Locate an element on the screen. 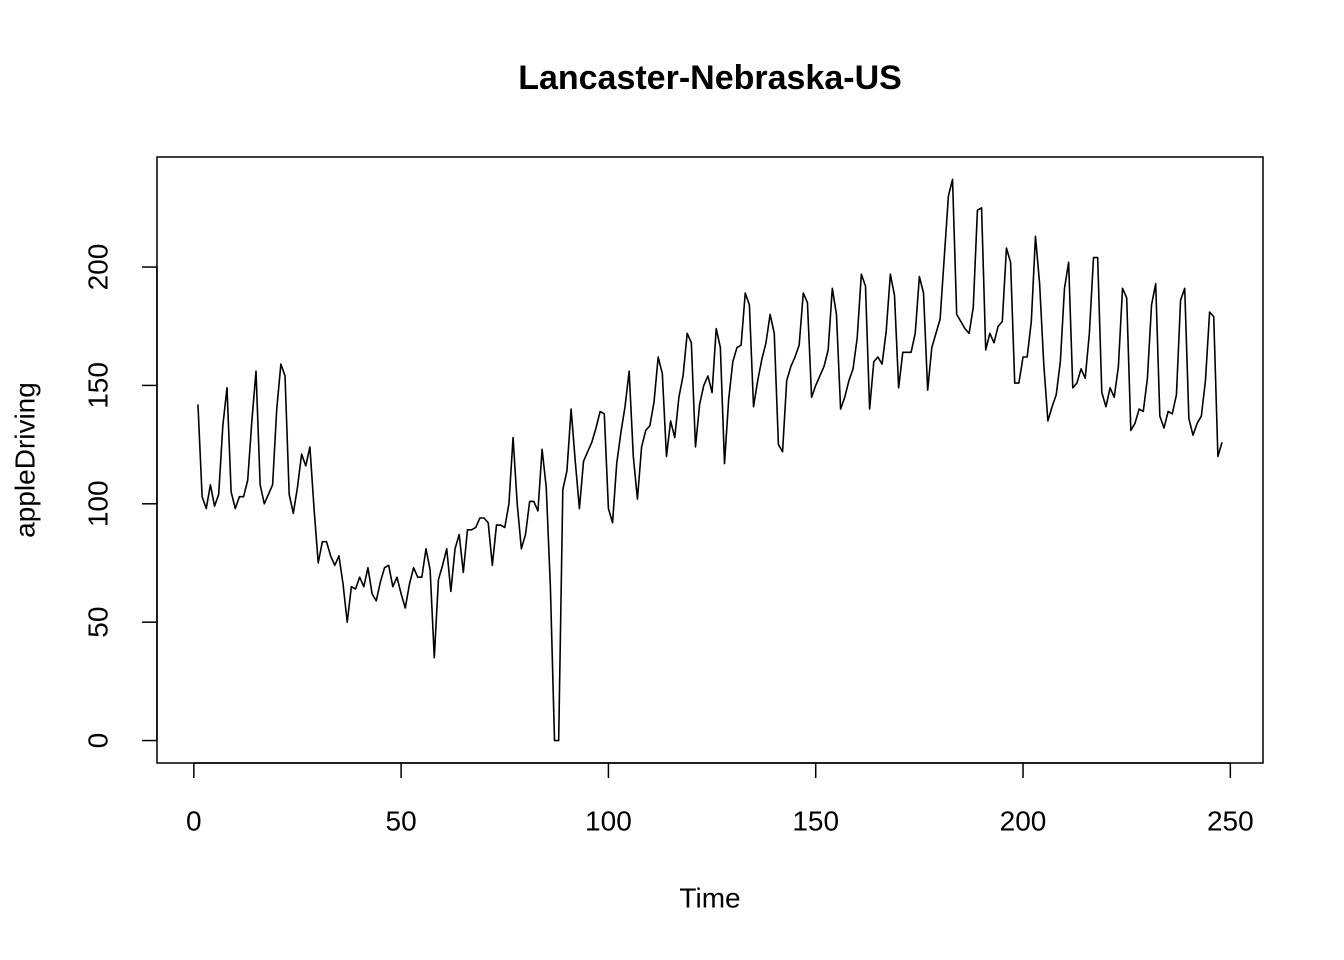 Image resolution: width=1344 pixels, height=960 pixels. x-tick-label: 150 is located at coordinates (815, 820).